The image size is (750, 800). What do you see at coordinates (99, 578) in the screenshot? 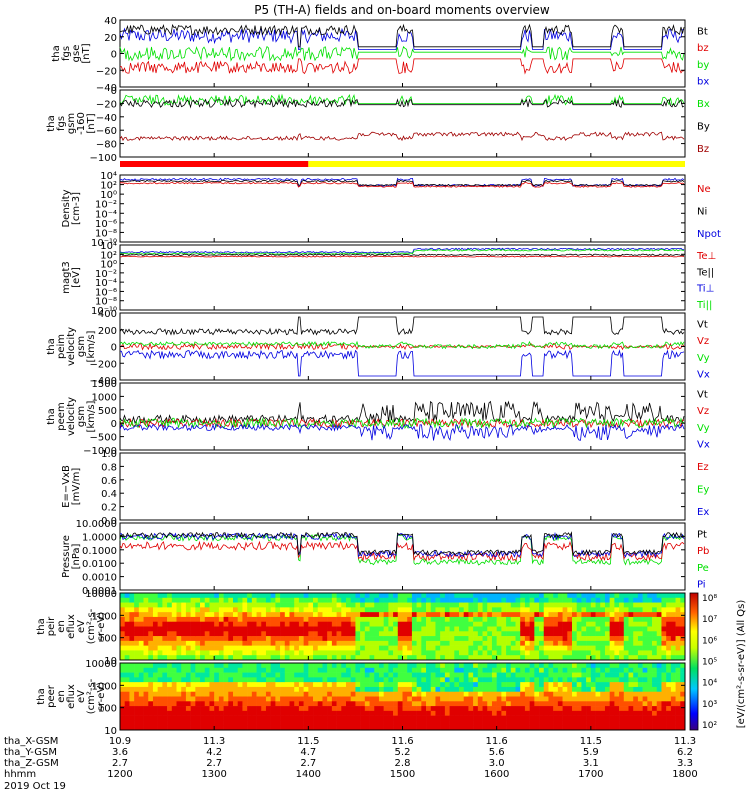
I see `y-tick-label: 0.0010` at bounding box center [99, 578].